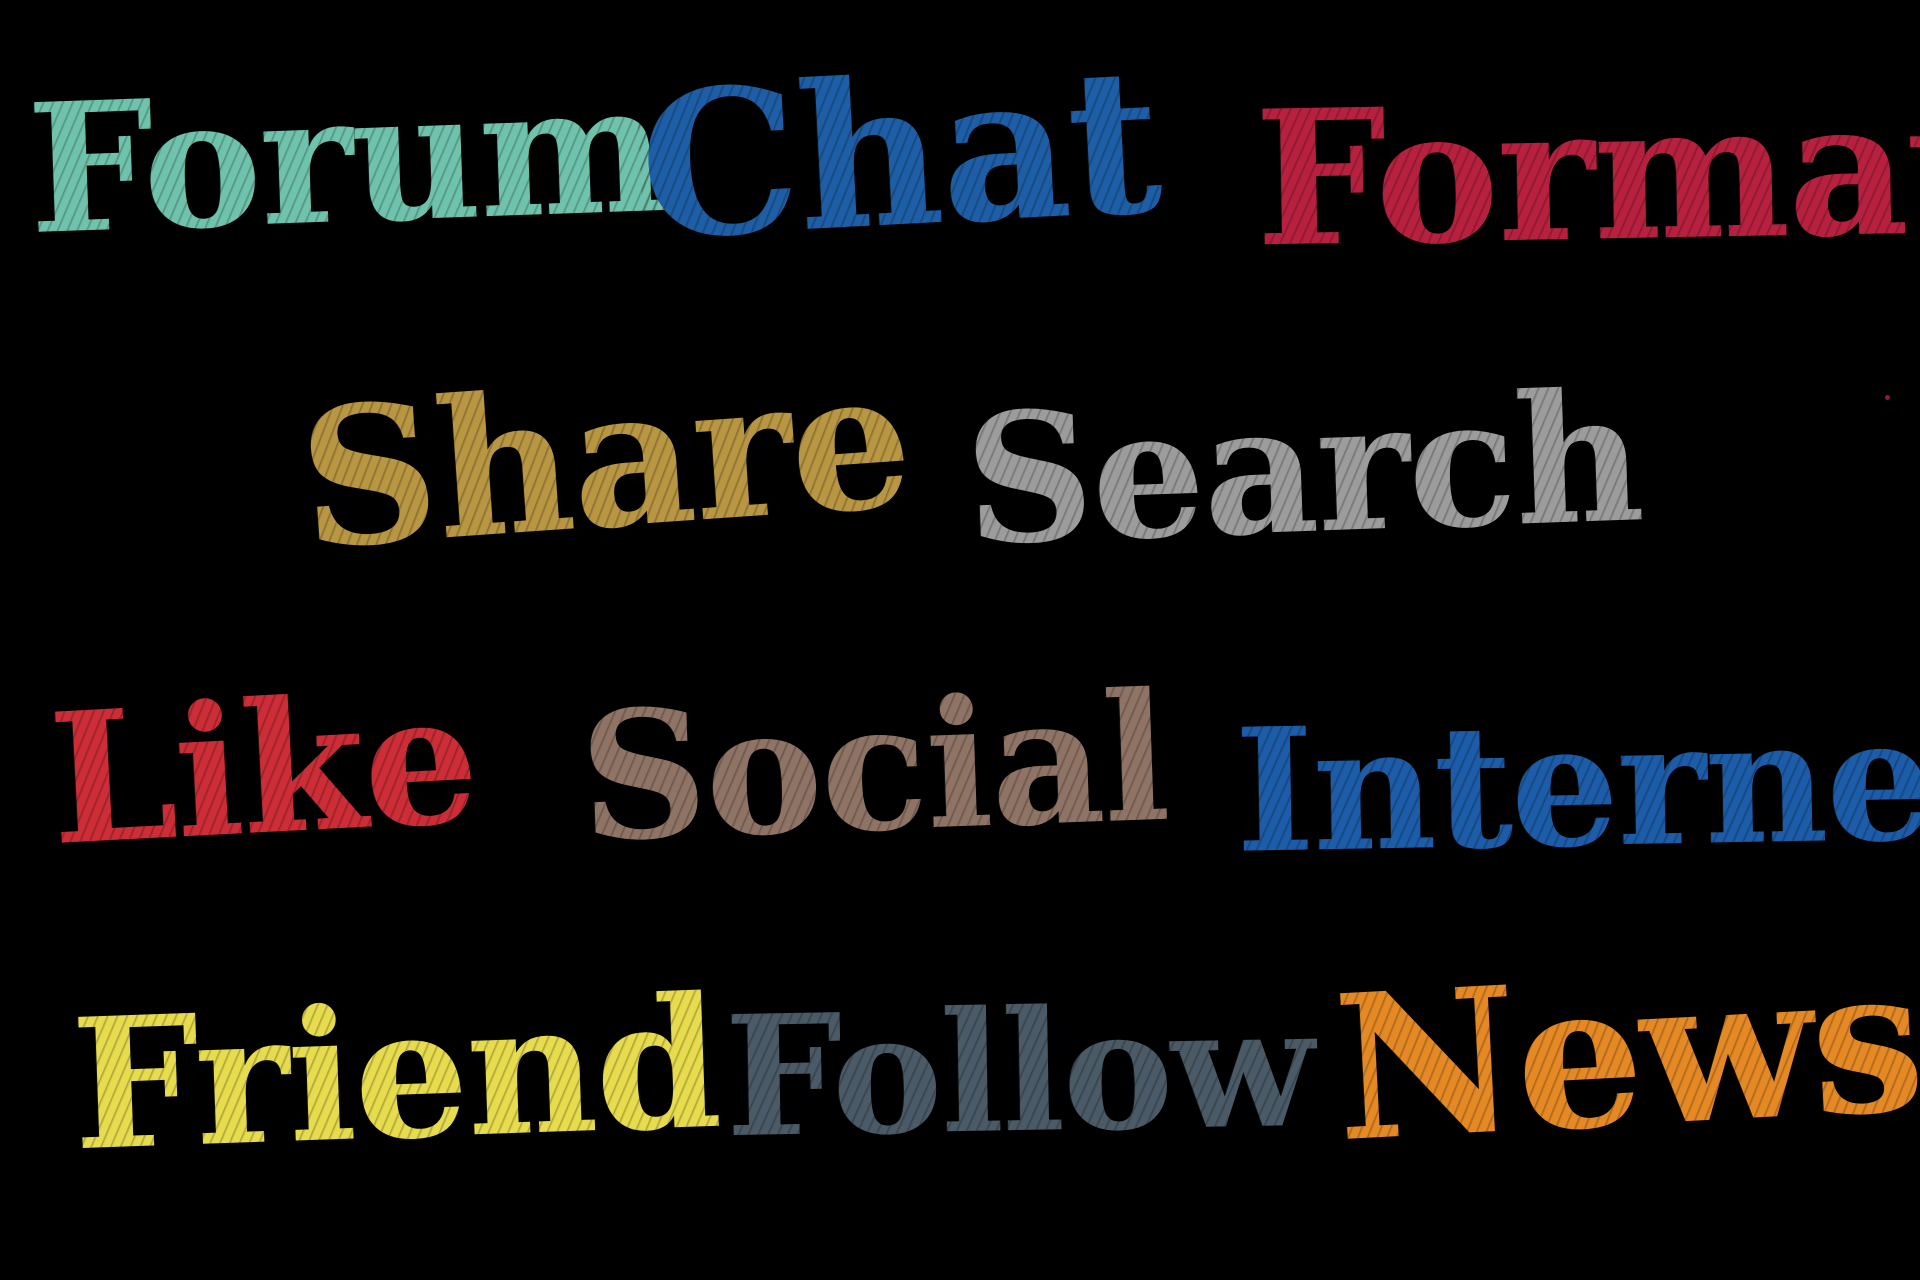 The width and height of the screenshot is (1920, 1280). I want to click on word-social: Social, so click(873, 767).